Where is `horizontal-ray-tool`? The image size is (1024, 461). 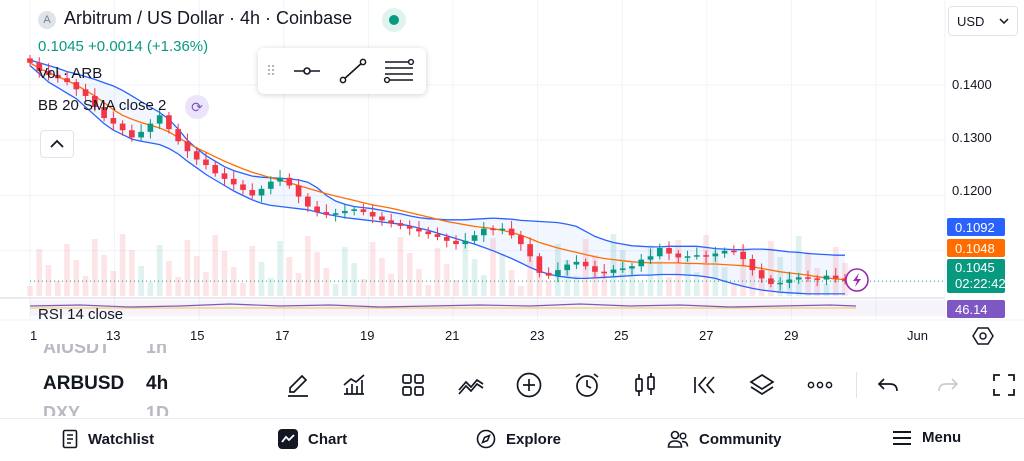 horizontal-ray-tool is located at coordinates (307, 71).